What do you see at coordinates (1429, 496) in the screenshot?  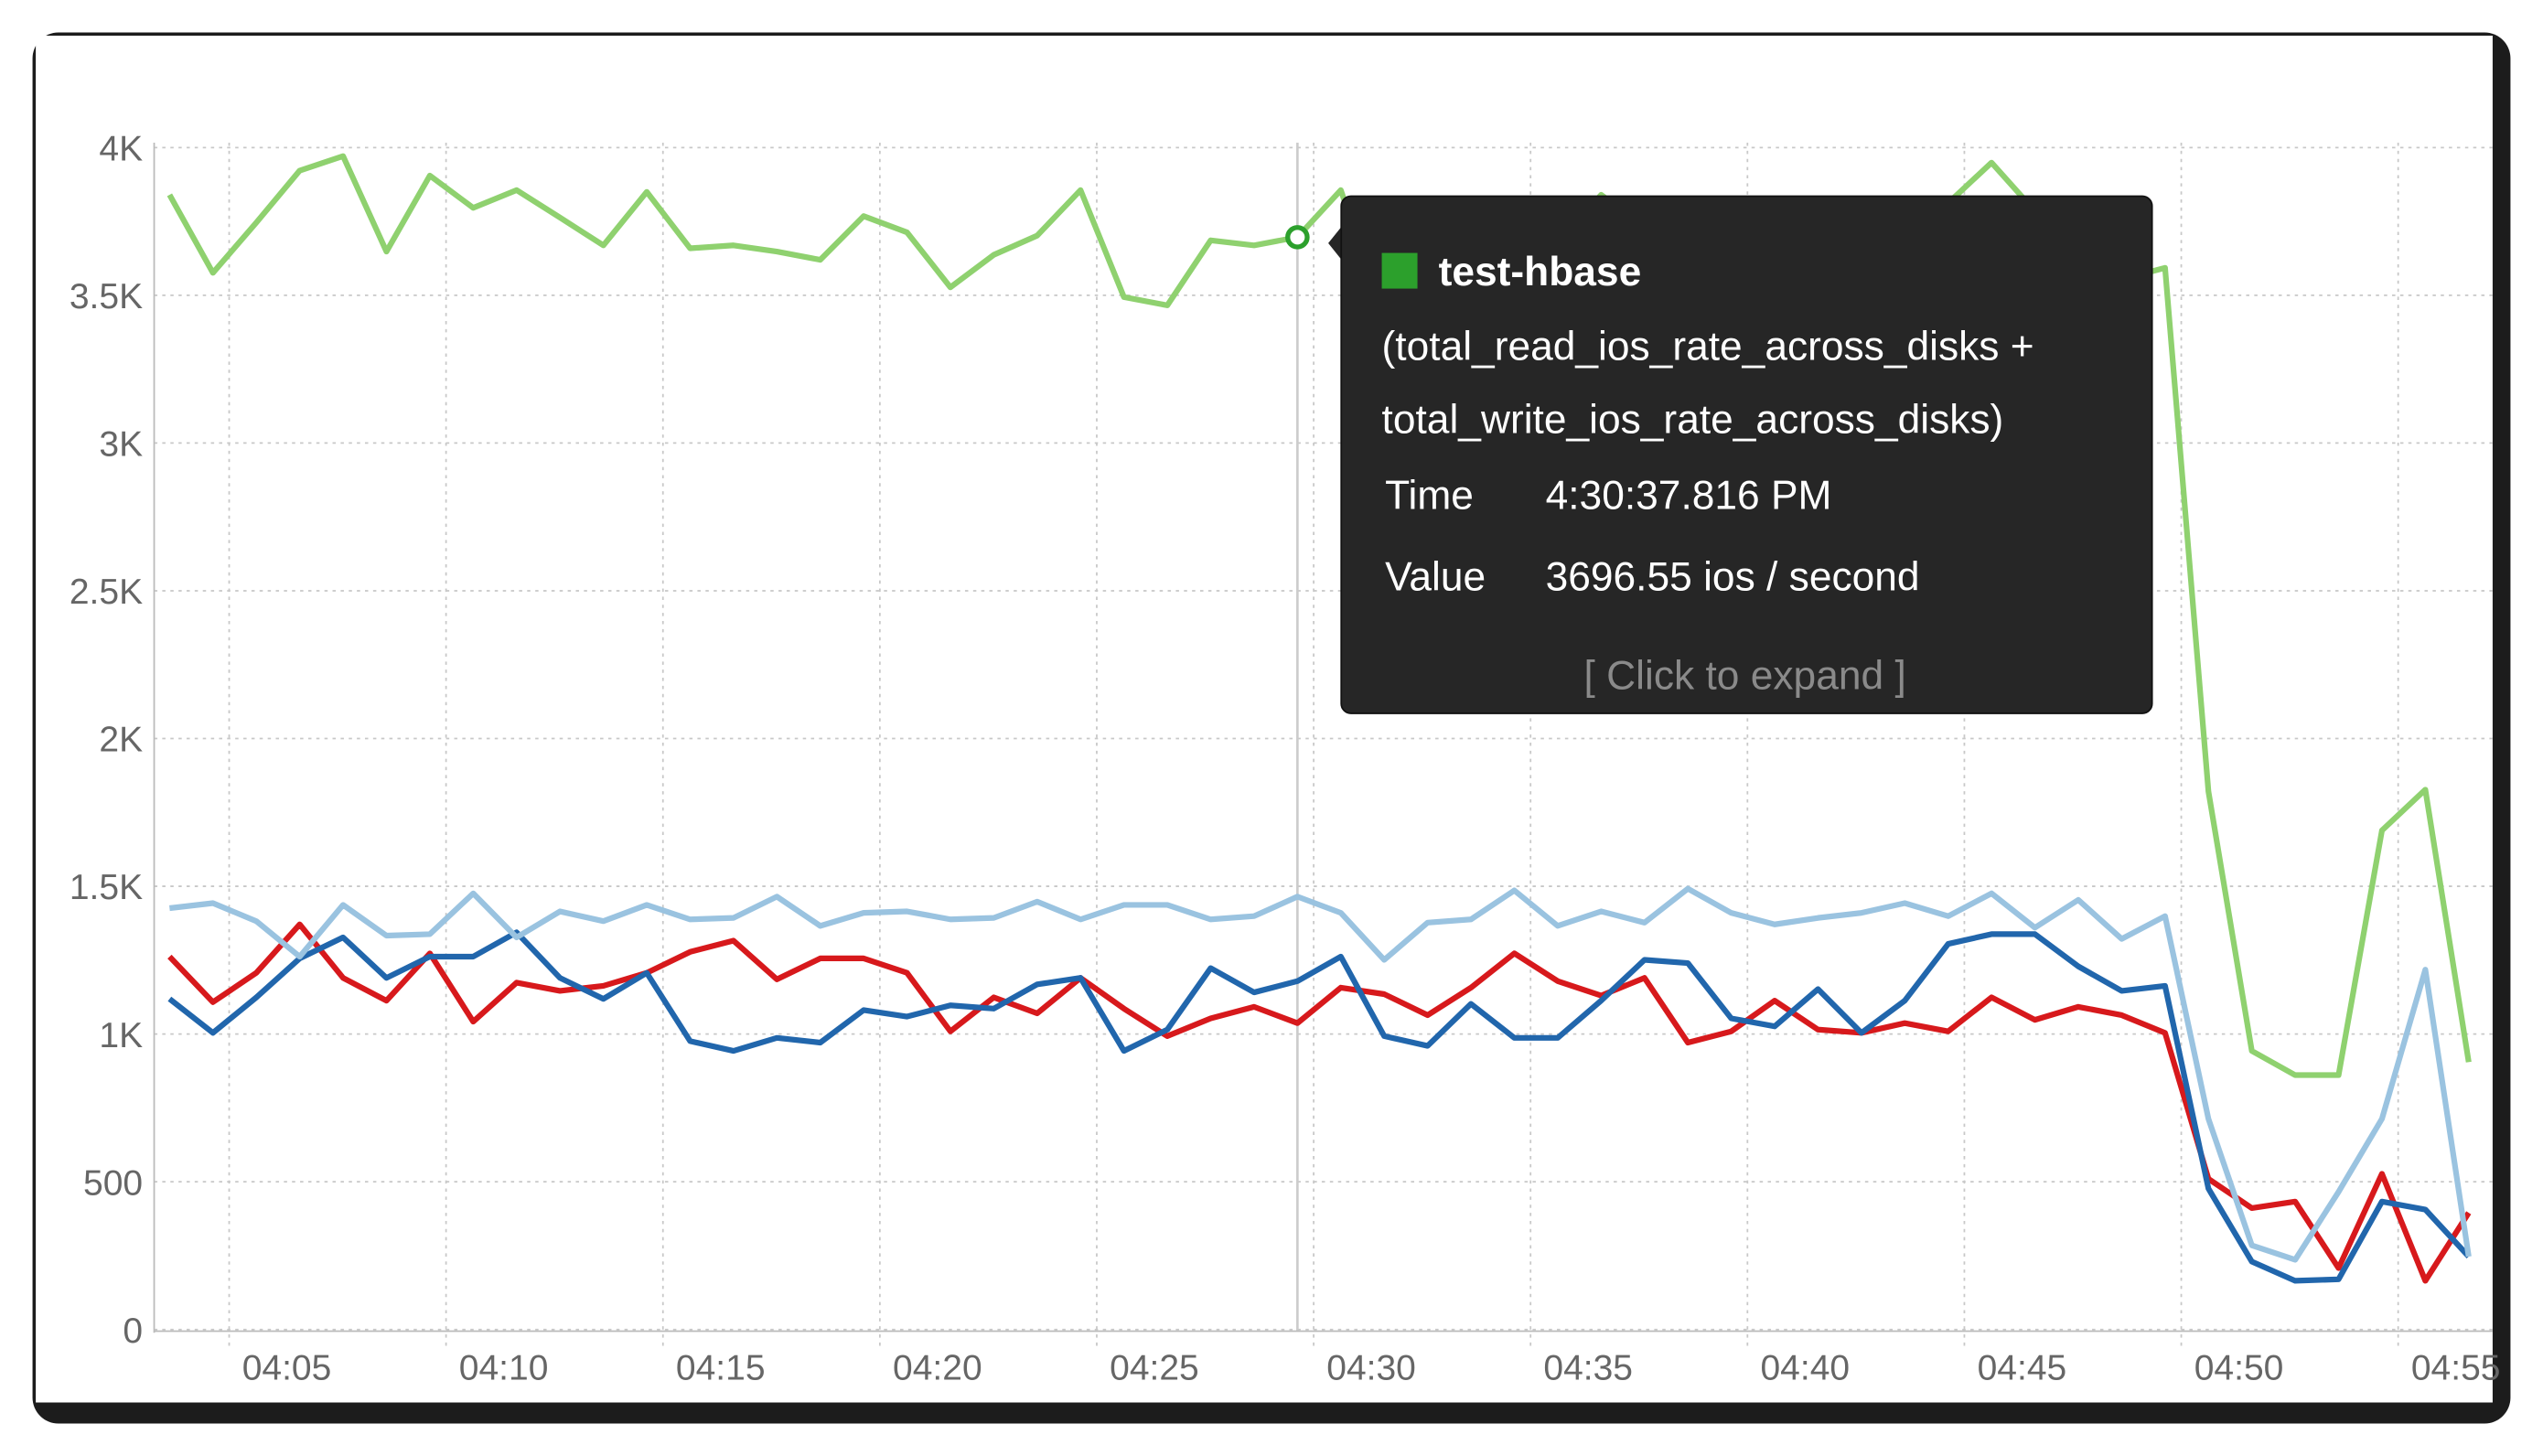 I see `tooltip-time-label: Time` at bounding box center [1429, 496].